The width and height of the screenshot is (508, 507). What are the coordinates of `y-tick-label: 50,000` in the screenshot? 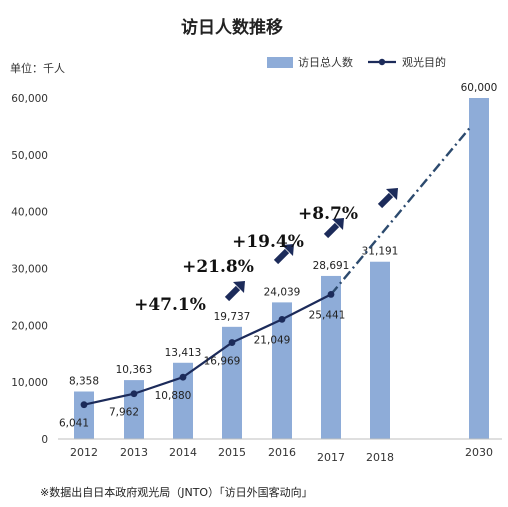 It's located at (29, 156).